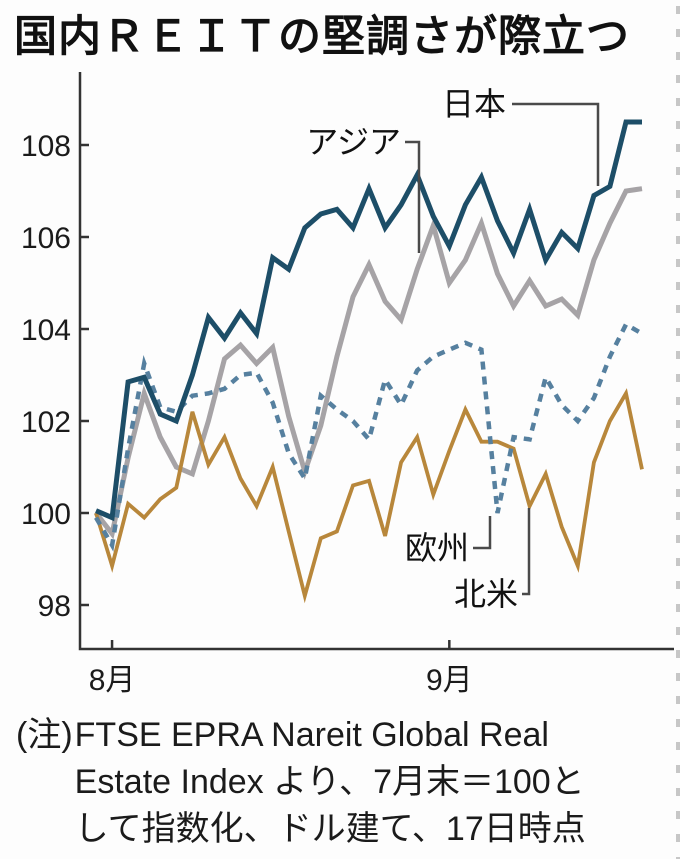 The image size is (680, 859). I want to click on x-tick-label: 8月, so click(112, 680).